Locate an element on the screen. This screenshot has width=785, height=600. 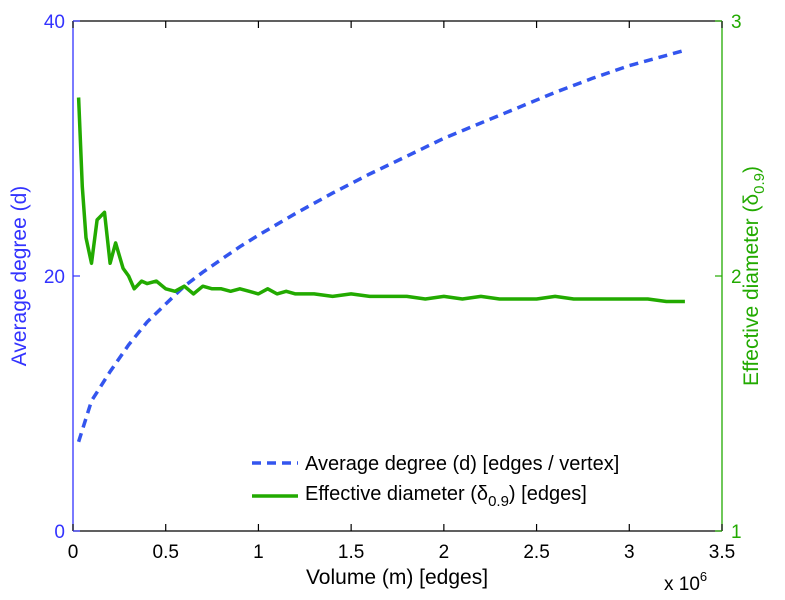
x-exponent-base: x 10 is located at coordinates (682, 584).